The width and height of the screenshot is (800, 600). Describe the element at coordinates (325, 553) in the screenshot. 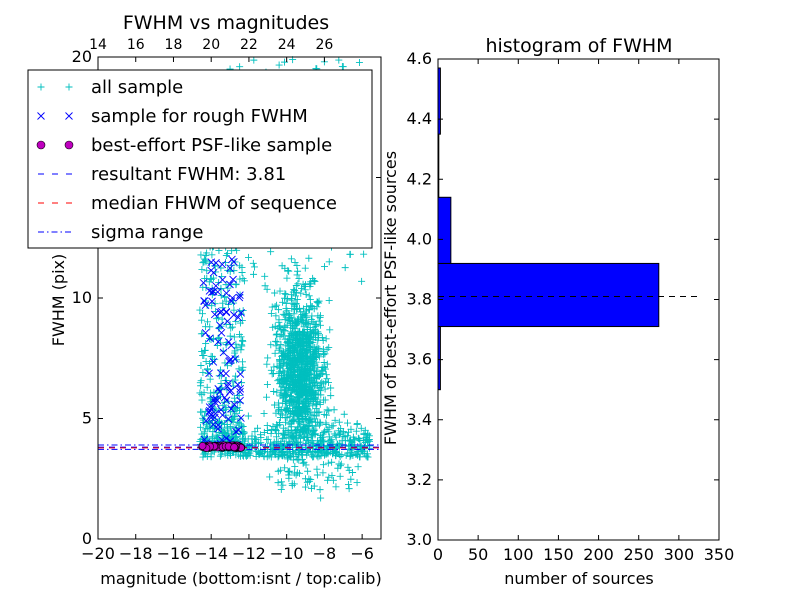

I see `x-tick-label: −8` at that location.